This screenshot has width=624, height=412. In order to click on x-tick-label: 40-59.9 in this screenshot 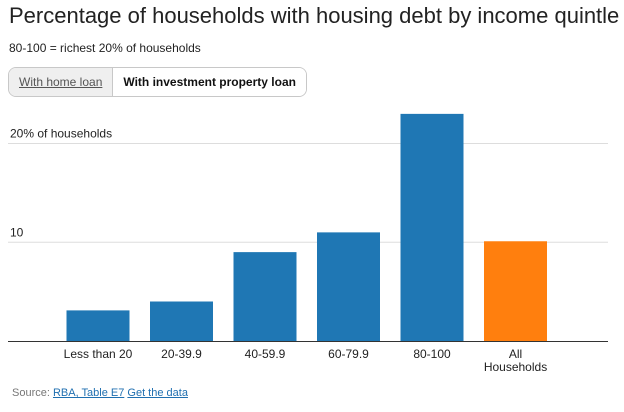, I will do `click(265, 354)`.